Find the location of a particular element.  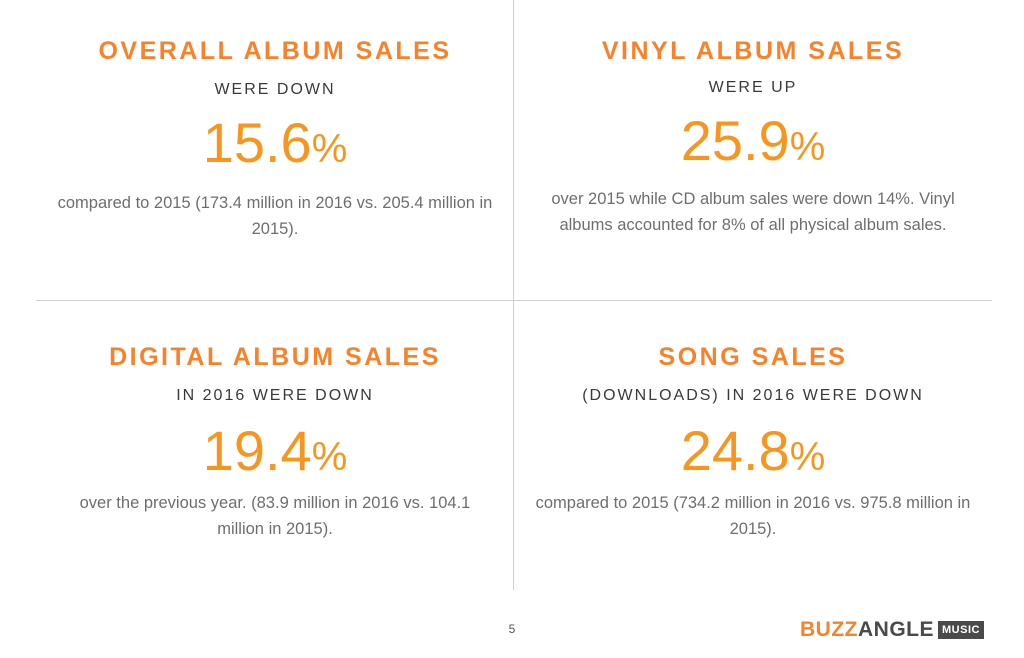

panel-subheading: WERE DOWN is located at coordinates (275, 89).